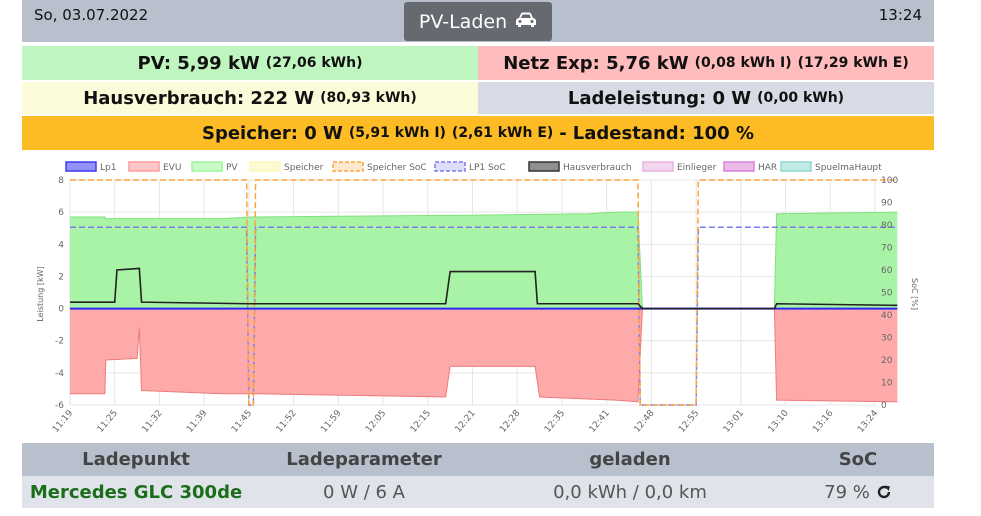 The height and width of the screenshot is (516, 981). I want to click on x-tick: 13:24, so click(868, 421).